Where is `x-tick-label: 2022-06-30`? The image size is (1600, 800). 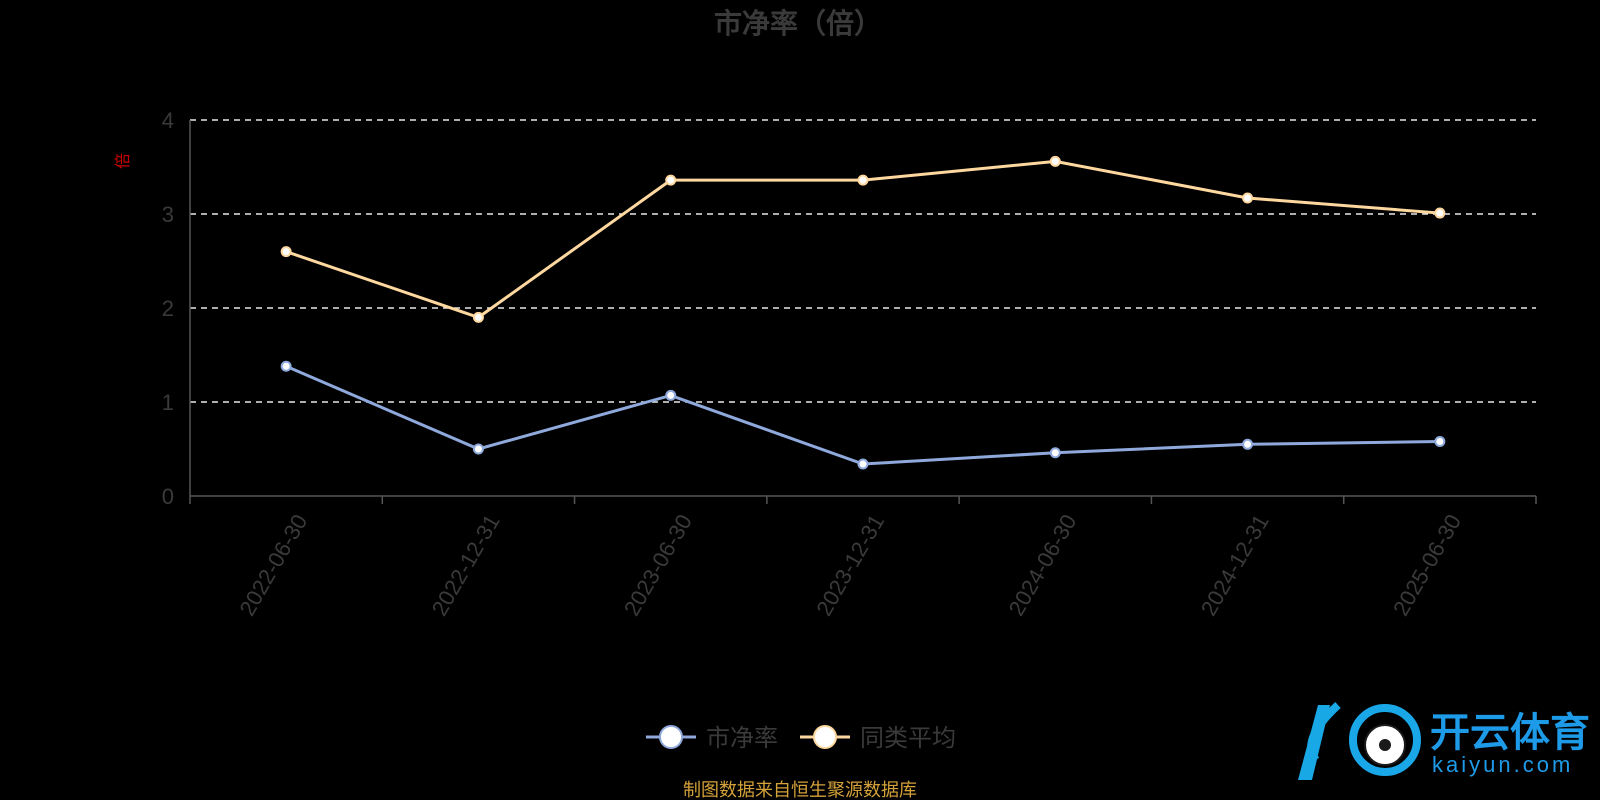 x-tick-label: 2022-06-30 is located at coordinates (273, 565).